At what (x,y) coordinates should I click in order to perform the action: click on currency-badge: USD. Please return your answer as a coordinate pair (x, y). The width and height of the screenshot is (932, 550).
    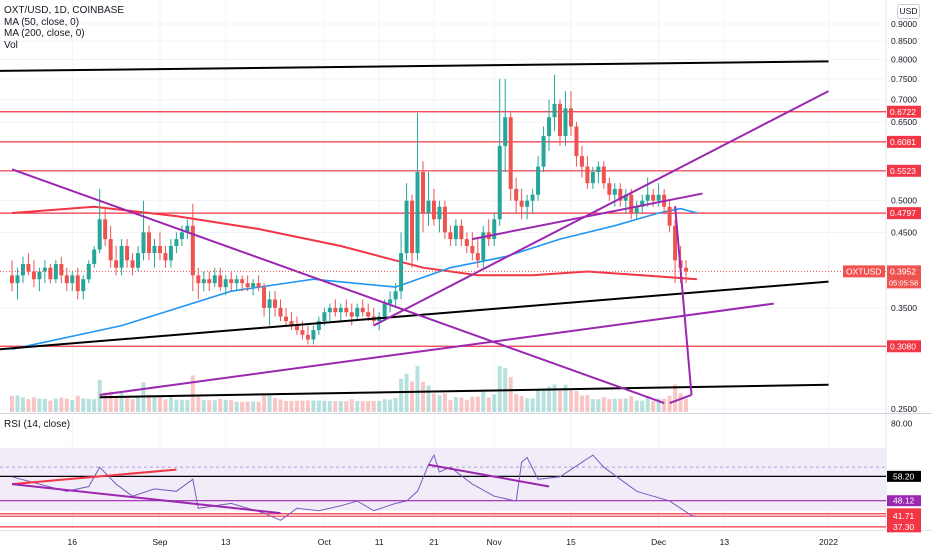
    Looking at the image, I should click on (908, 11).